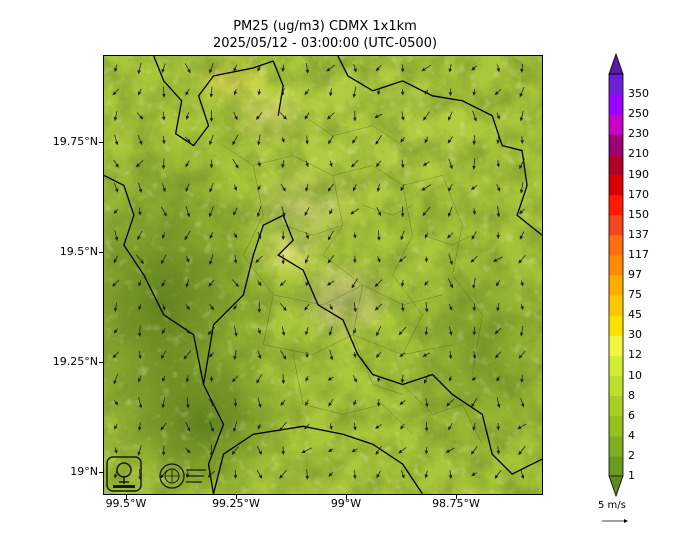  I want to click on colorbar-tick-label: 210, so click(638, 154).